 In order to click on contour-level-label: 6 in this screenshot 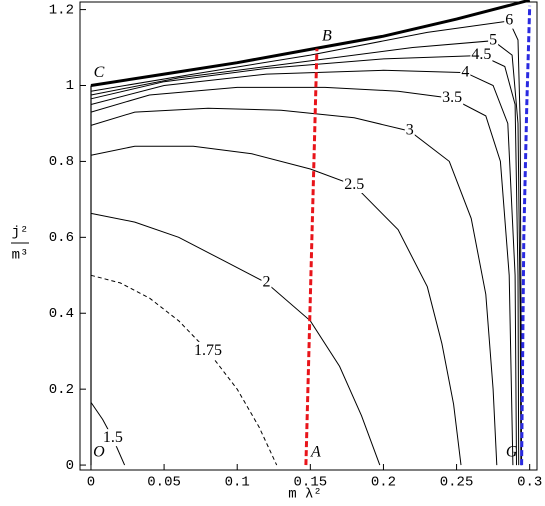, I will do `click(509, 20)`.